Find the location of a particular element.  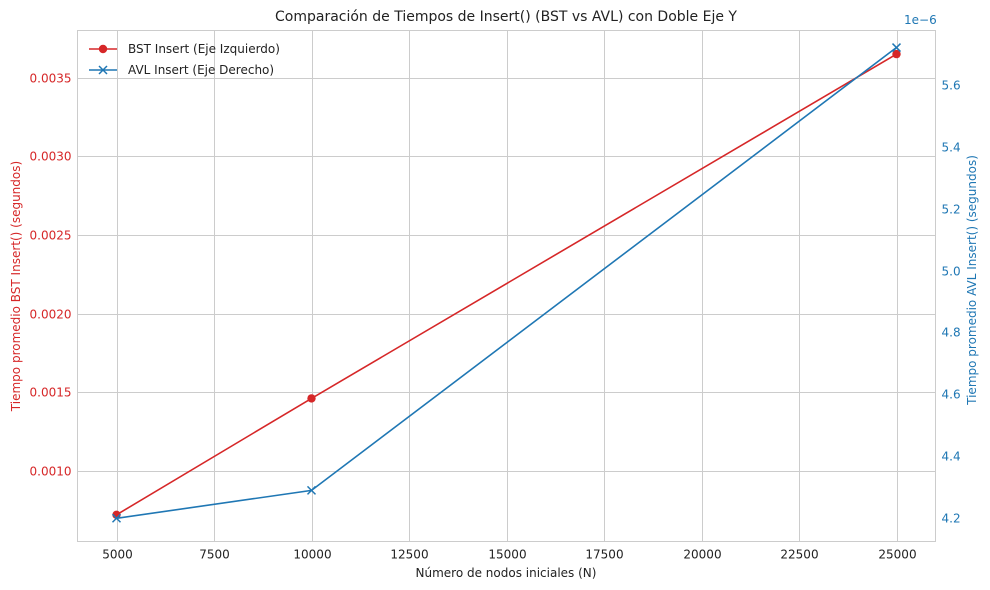

x-tick-label: 20000 is located at coordinates (702, 555).